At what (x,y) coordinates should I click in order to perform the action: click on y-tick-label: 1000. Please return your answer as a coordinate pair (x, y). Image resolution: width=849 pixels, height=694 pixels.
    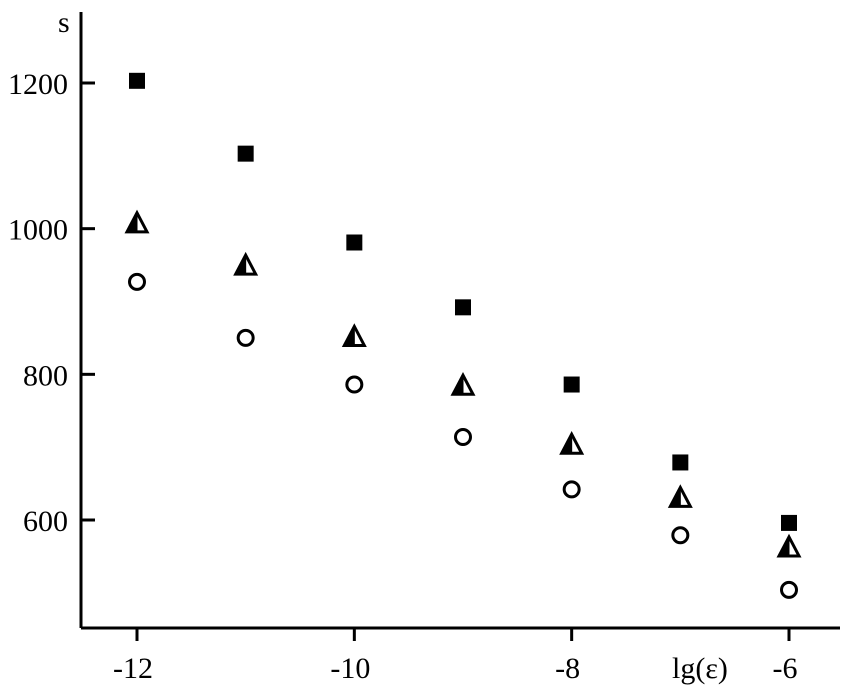
    Looking at the image, I should click on (38, 230).